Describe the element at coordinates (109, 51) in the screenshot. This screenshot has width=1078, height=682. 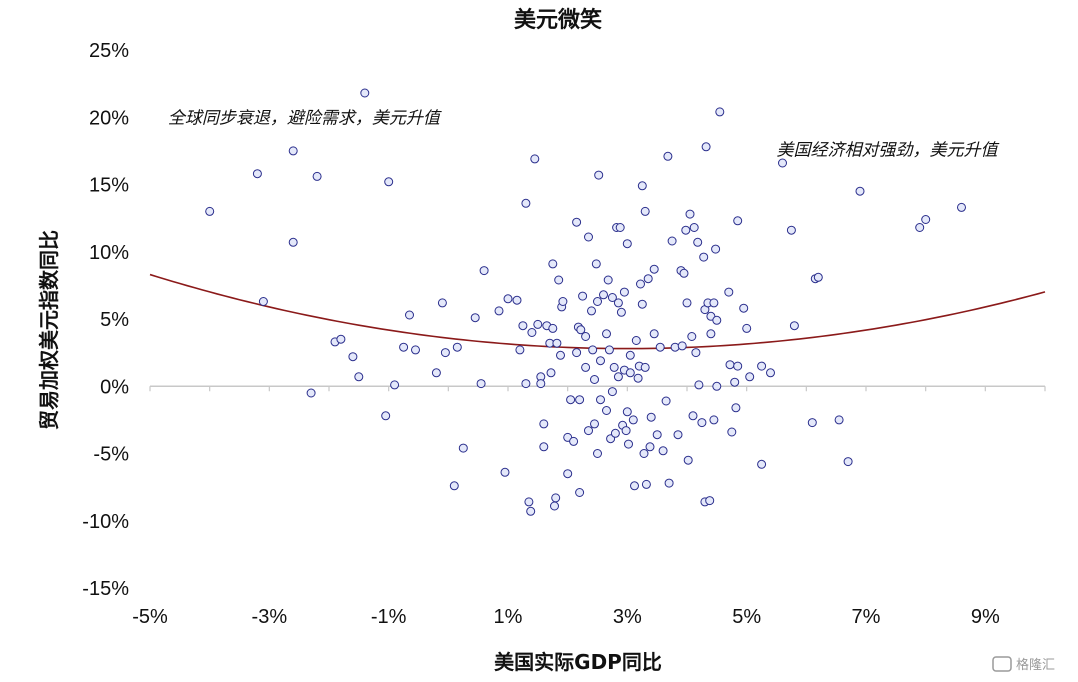
I see `y-tick-label: 25%` at that location.